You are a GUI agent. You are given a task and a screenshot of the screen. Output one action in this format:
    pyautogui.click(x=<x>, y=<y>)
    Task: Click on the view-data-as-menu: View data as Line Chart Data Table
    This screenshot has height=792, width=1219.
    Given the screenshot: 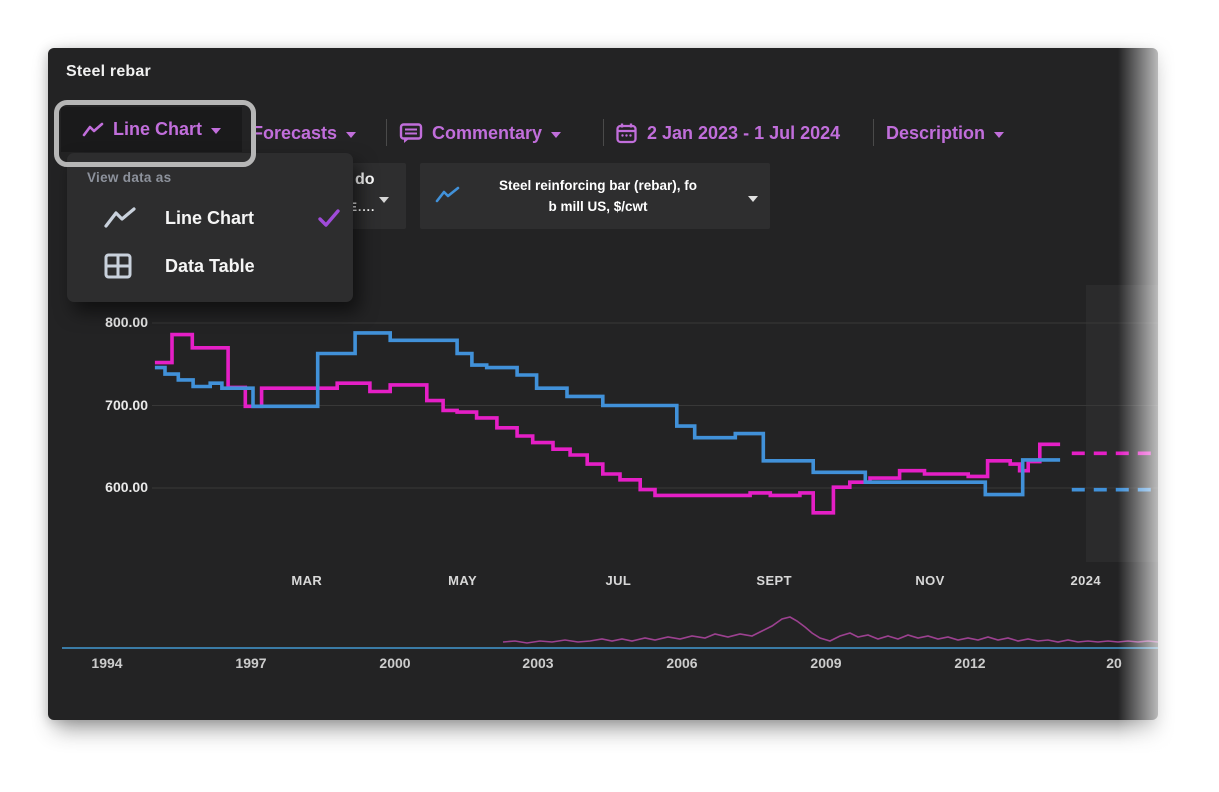 What is the action you would take?
    pyautogui.click(x=210, y=227)
    